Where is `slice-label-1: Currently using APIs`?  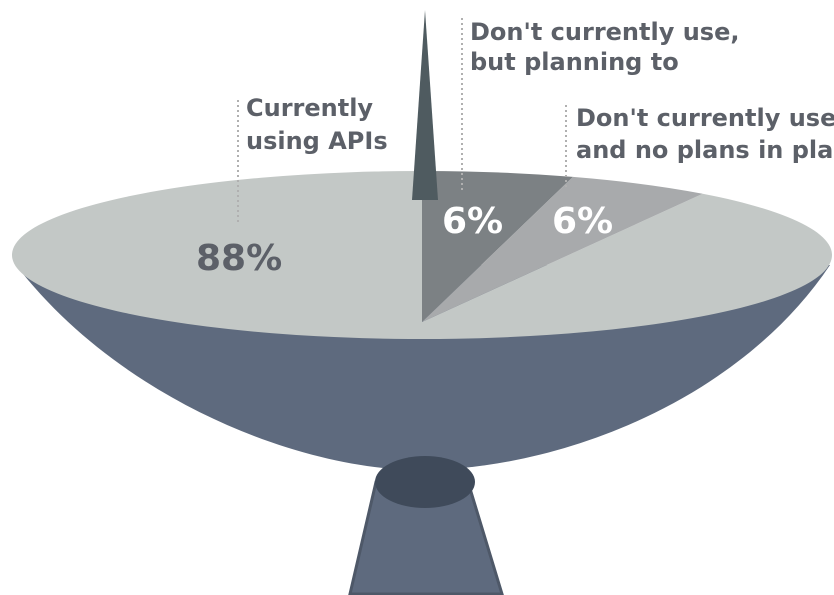 slice-label-1: Currently using APIs is located at coordinates (317, 124).